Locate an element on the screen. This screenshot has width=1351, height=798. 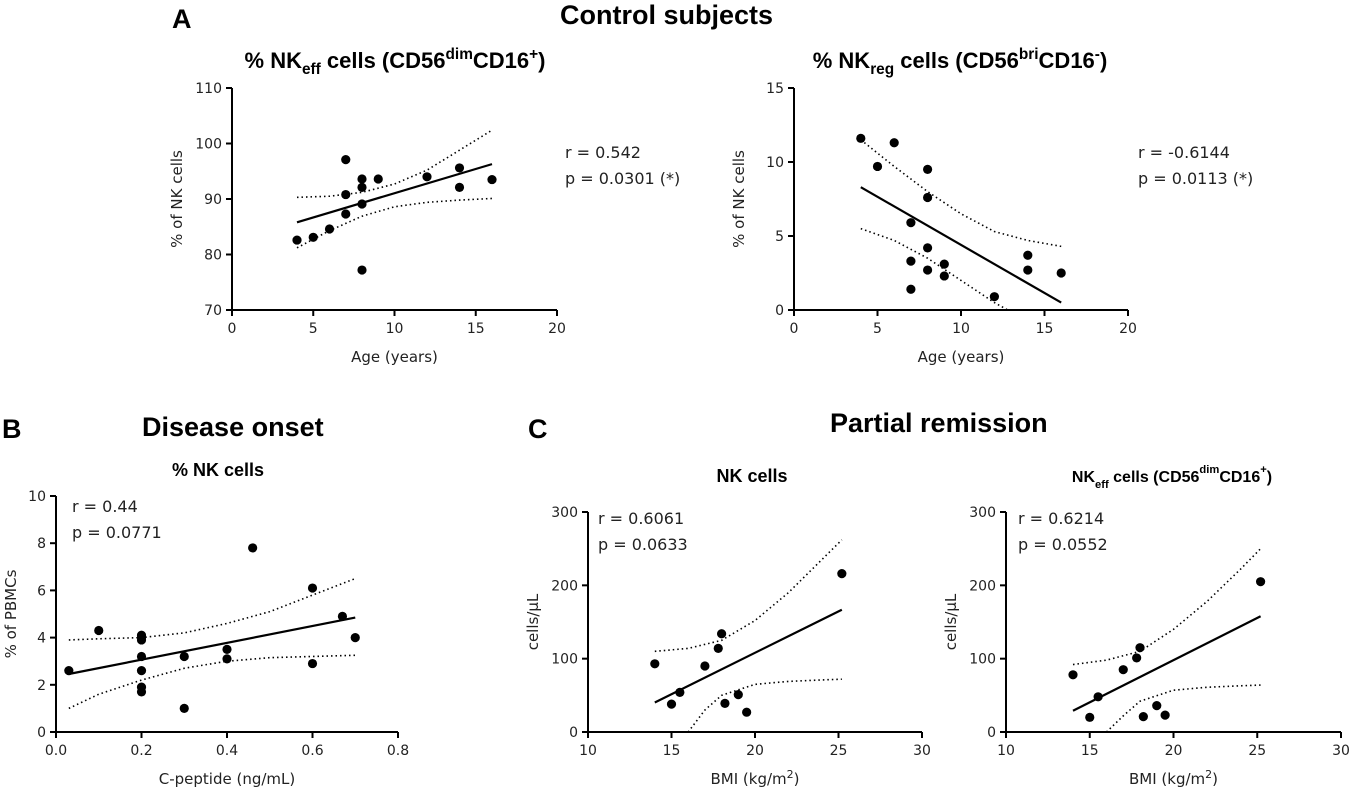
p-value: p = 0.0771 is located at coordinates (117, 532).